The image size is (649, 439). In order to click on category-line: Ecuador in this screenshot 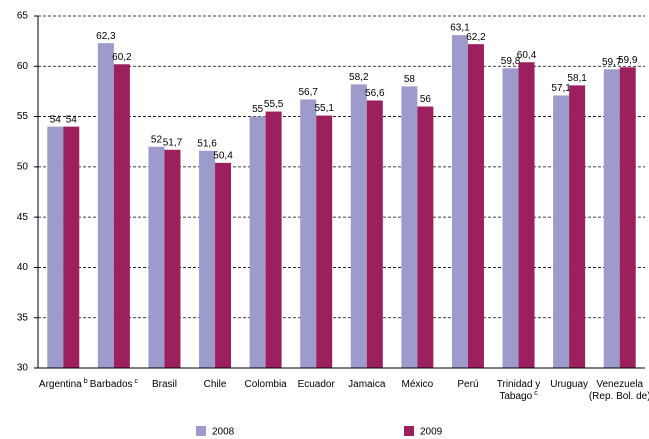, I will do `click(317, 384)`.